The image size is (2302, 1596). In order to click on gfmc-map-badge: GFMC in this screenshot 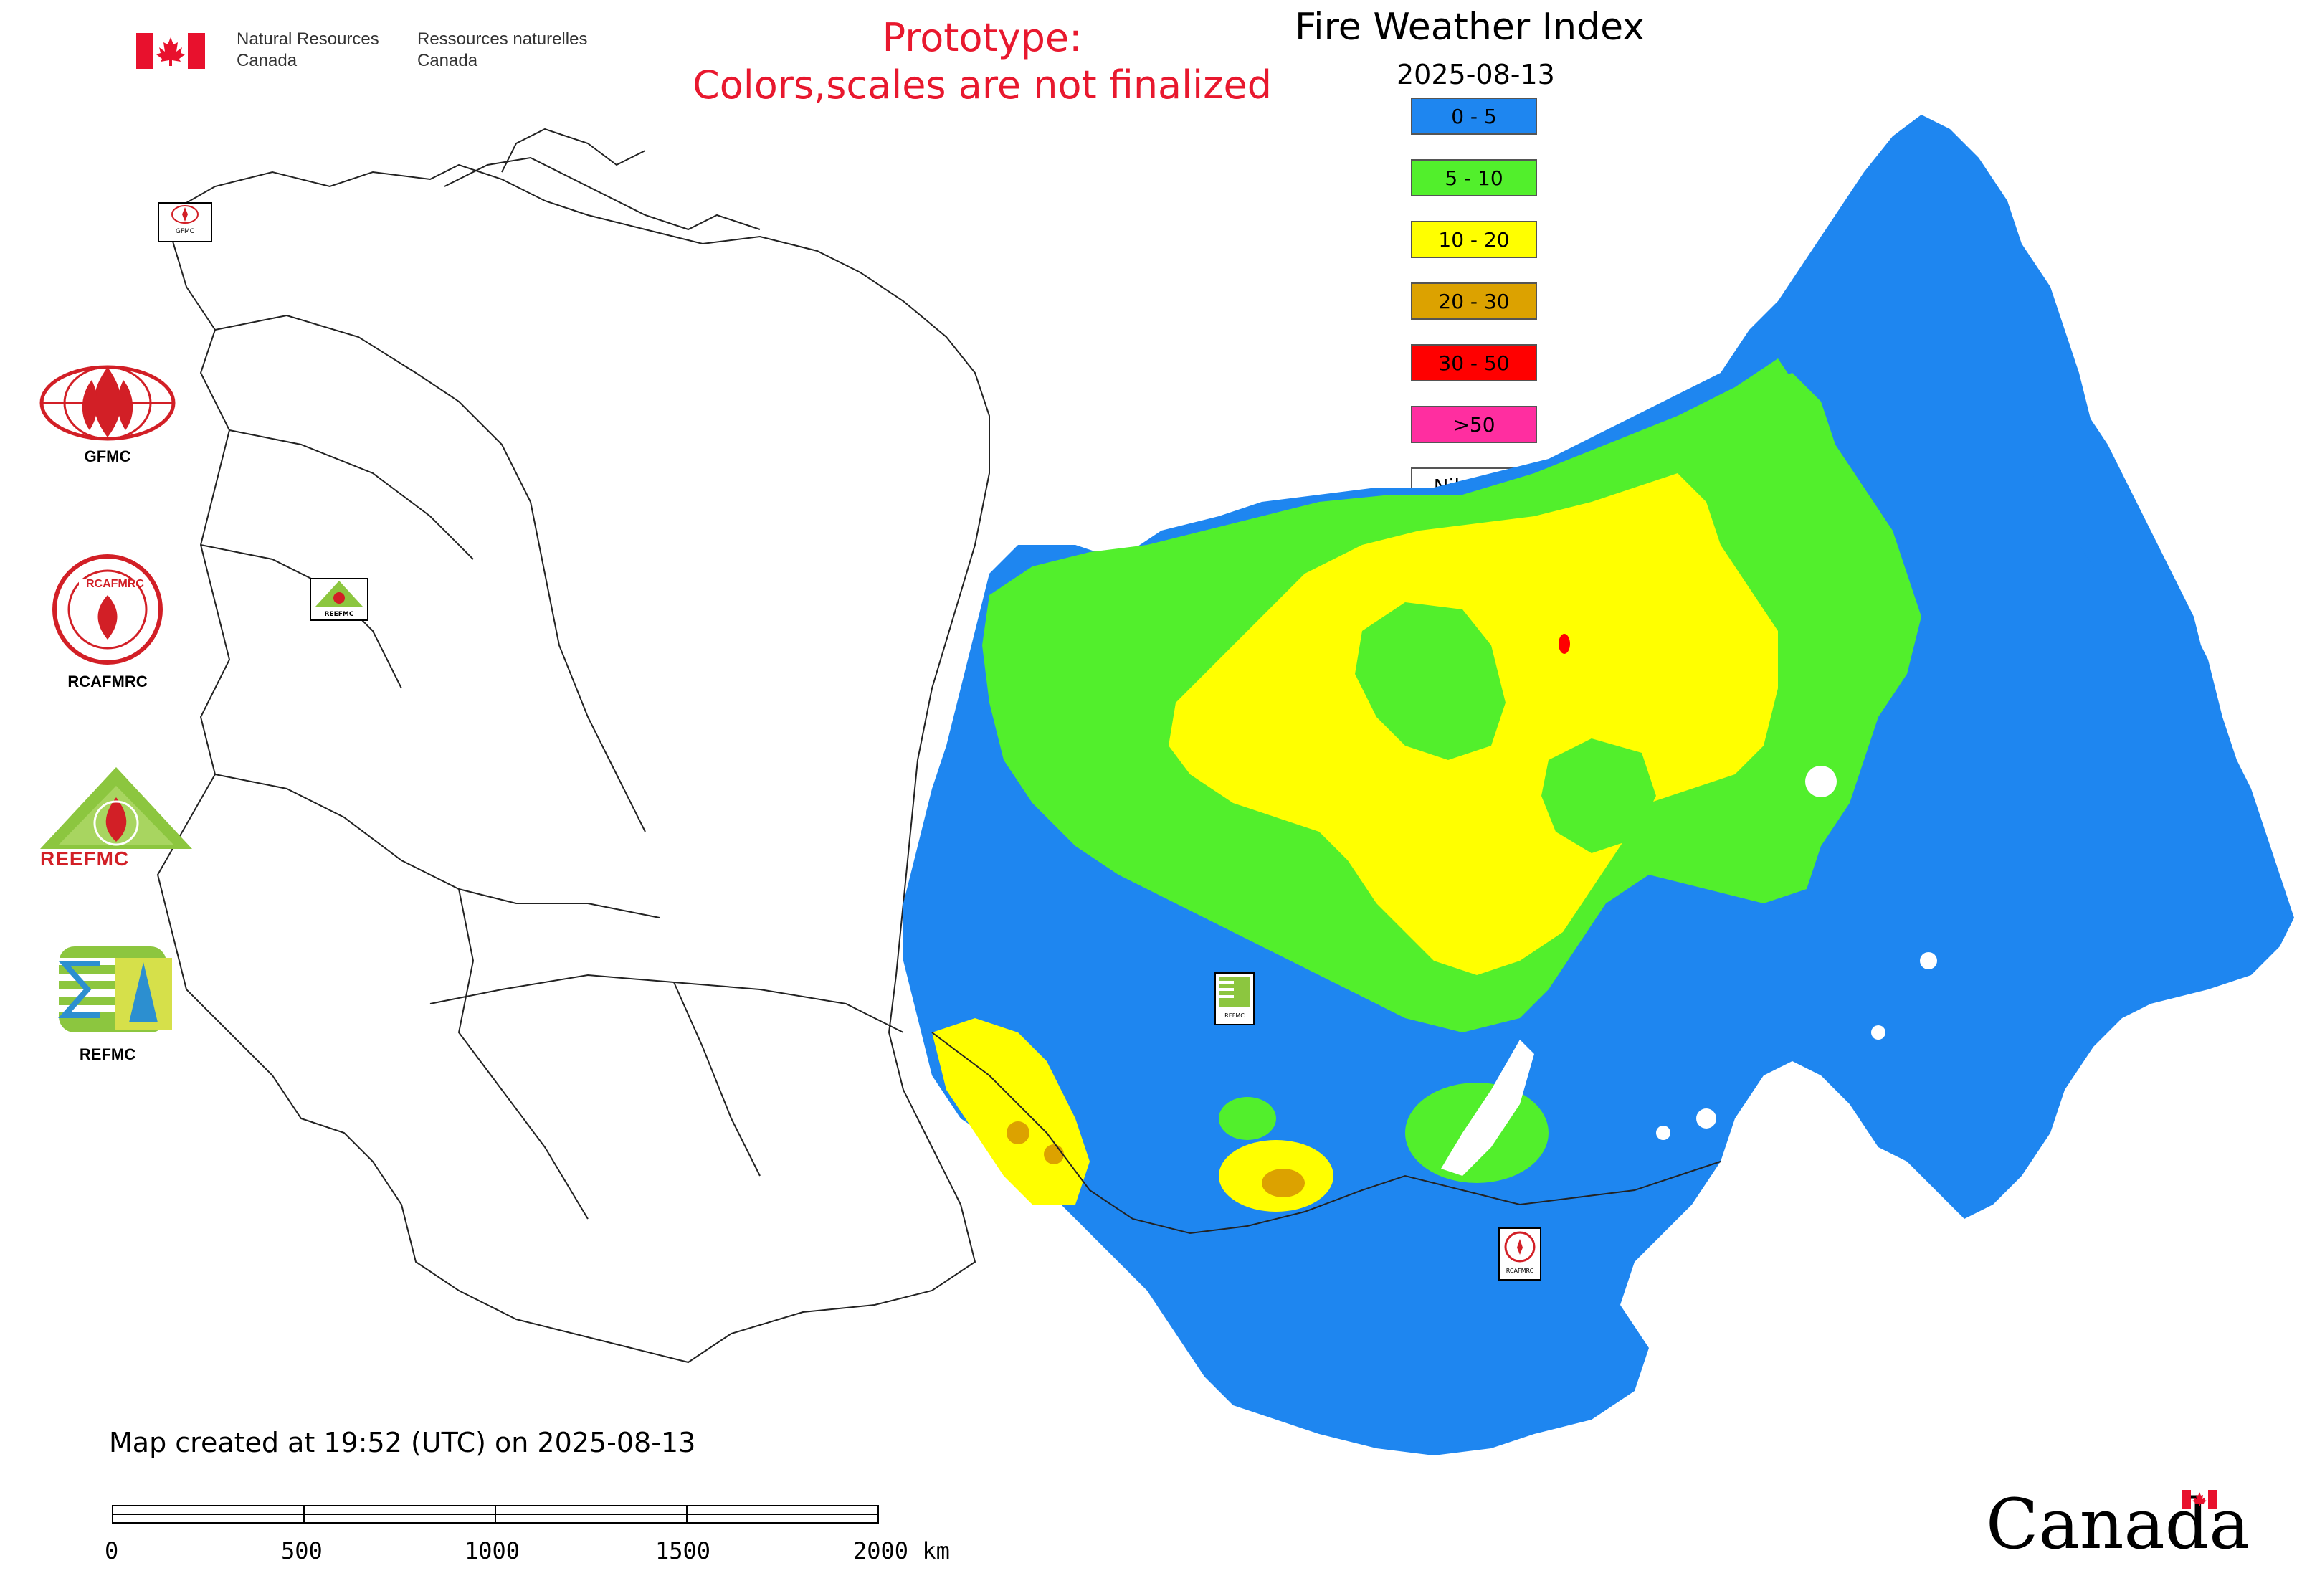, I will do `click(185, 222)`.